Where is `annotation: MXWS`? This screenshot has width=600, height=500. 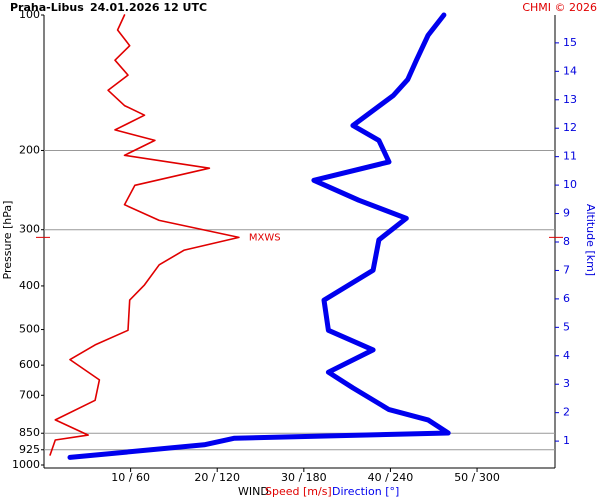
annotation: MXWS is located at coordinates (265, 237).